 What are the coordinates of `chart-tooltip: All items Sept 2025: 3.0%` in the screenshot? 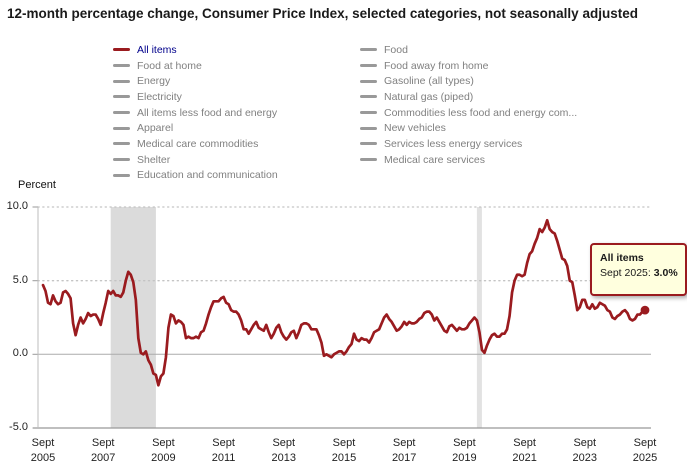 It's located at (638, 269).